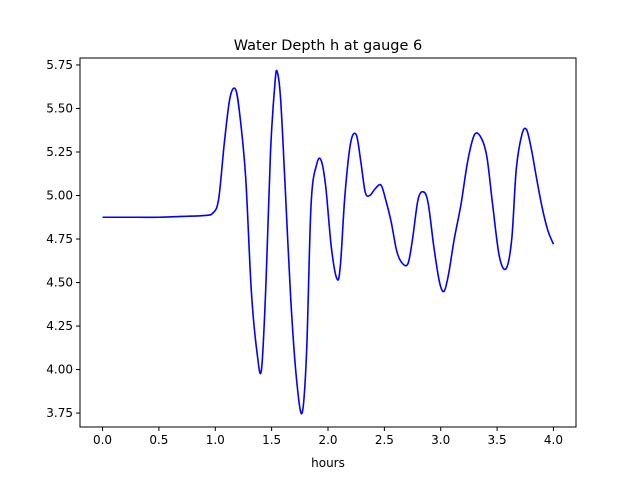  What do you see at coordinates (59, 283) in the screenshot?
I see `y-tick-label: 4.50` at bounding box center [59, 283].